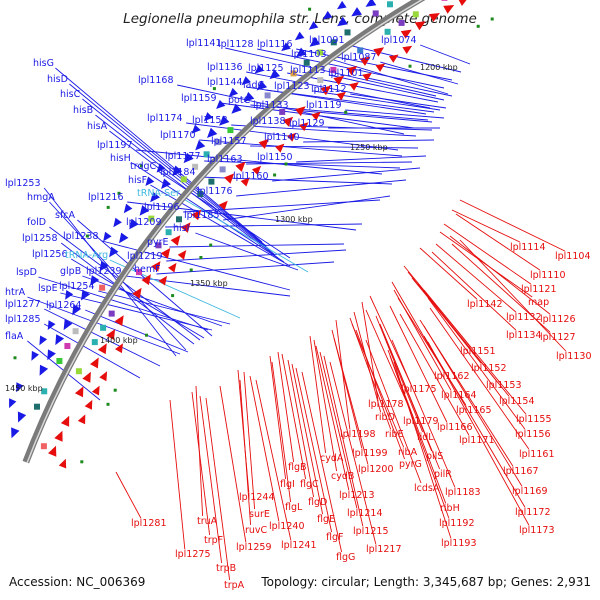 This screenshot has height=600, width=600. What do you see at coordinates (23, 319) in the screenshot?
I see `gene-label: lpl1285` at bounding box center [23, 319].